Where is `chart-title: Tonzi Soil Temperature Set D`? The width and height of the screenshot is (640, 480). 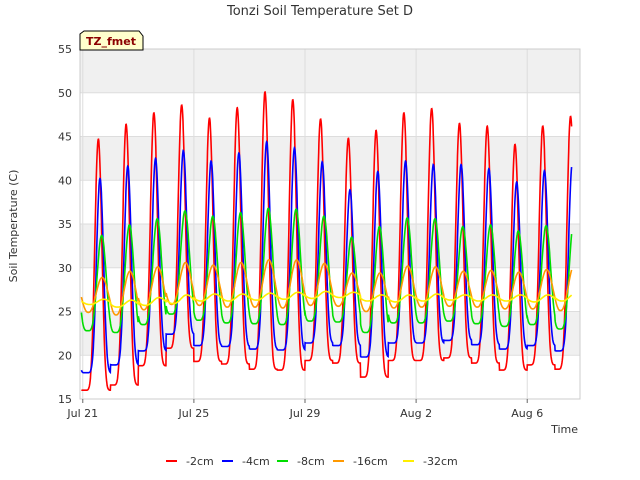 chart-title: Tonzi Soil Temperature Set D is located at coordinates (319, 11).